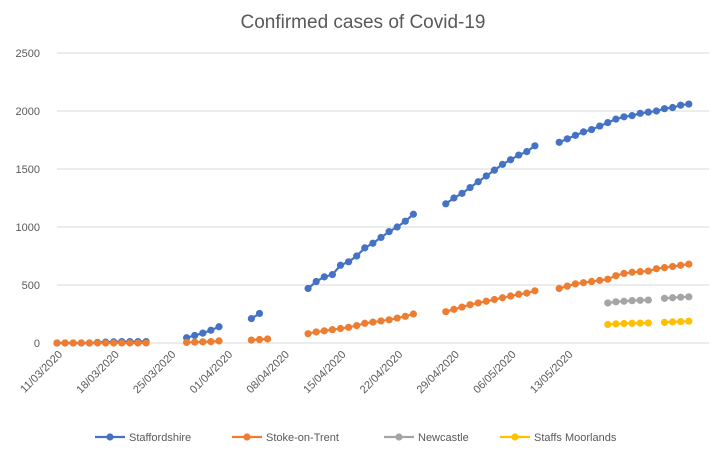  Describe the element at coordinates (268, 372) in the screenshot. I see `x-tick-label: 08/04/2020` at that location.